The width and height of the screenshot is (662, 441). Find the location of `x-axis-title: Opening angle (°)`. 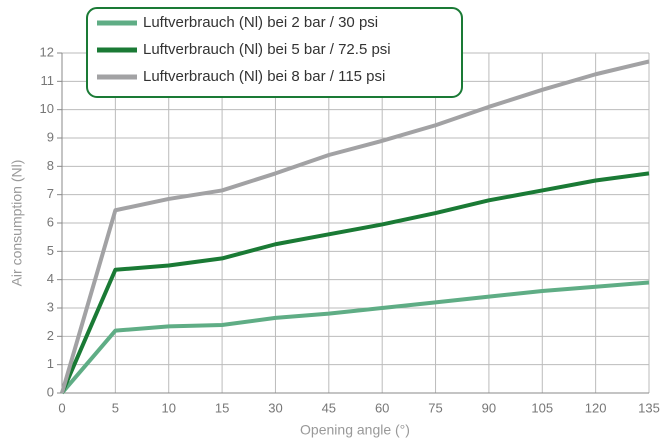

x-axis-title: Opening angle (°) is located at coordinates (355, 430).